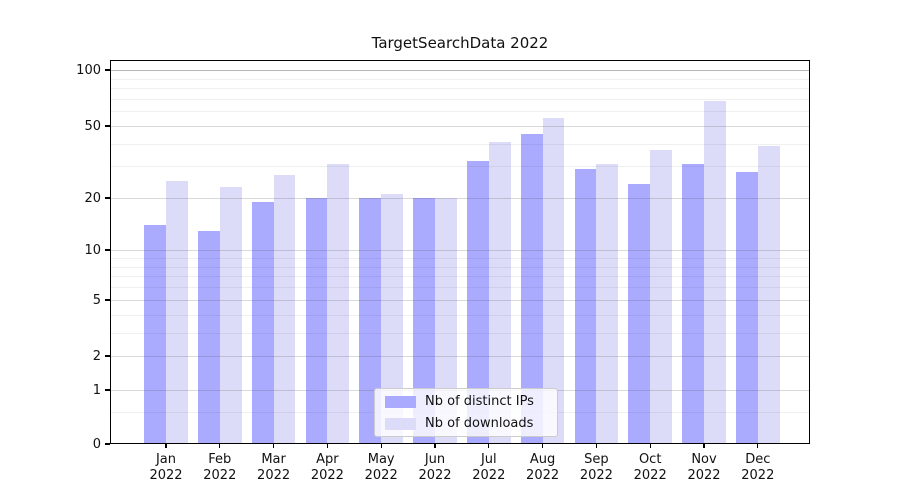 Image resolution: width=900 pixels, height=500 pixels. Describe the element at coordinates (478, 302) in the screenshot. I see `bar-ips-jul` at that location.